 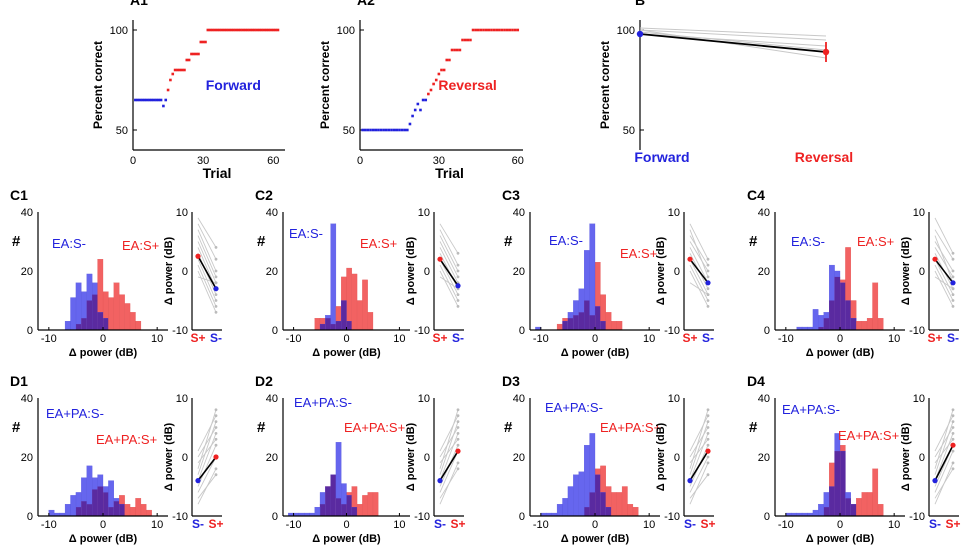 I want to click on x-tick-label: 10, so click(x=399, y=525).